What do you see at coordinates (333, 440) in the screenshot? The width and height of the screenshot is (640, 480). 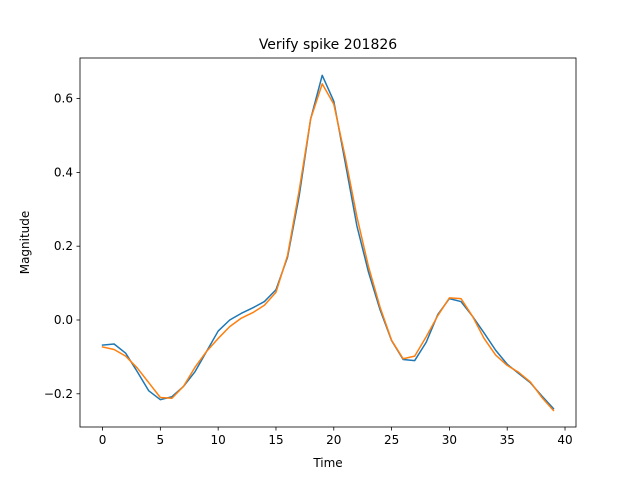 I see `x-tick-label: 20` at bounding box center [333, 440].